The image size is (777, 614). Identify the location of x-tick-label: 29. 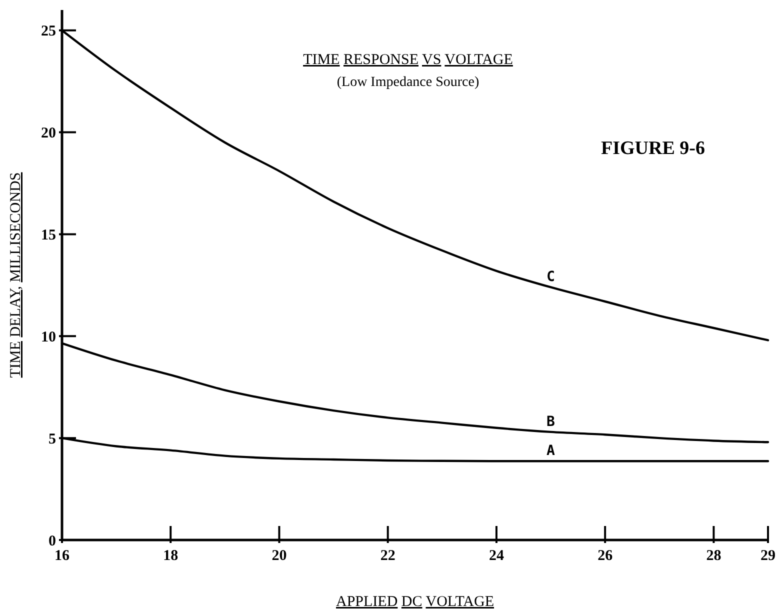
(768, 556).